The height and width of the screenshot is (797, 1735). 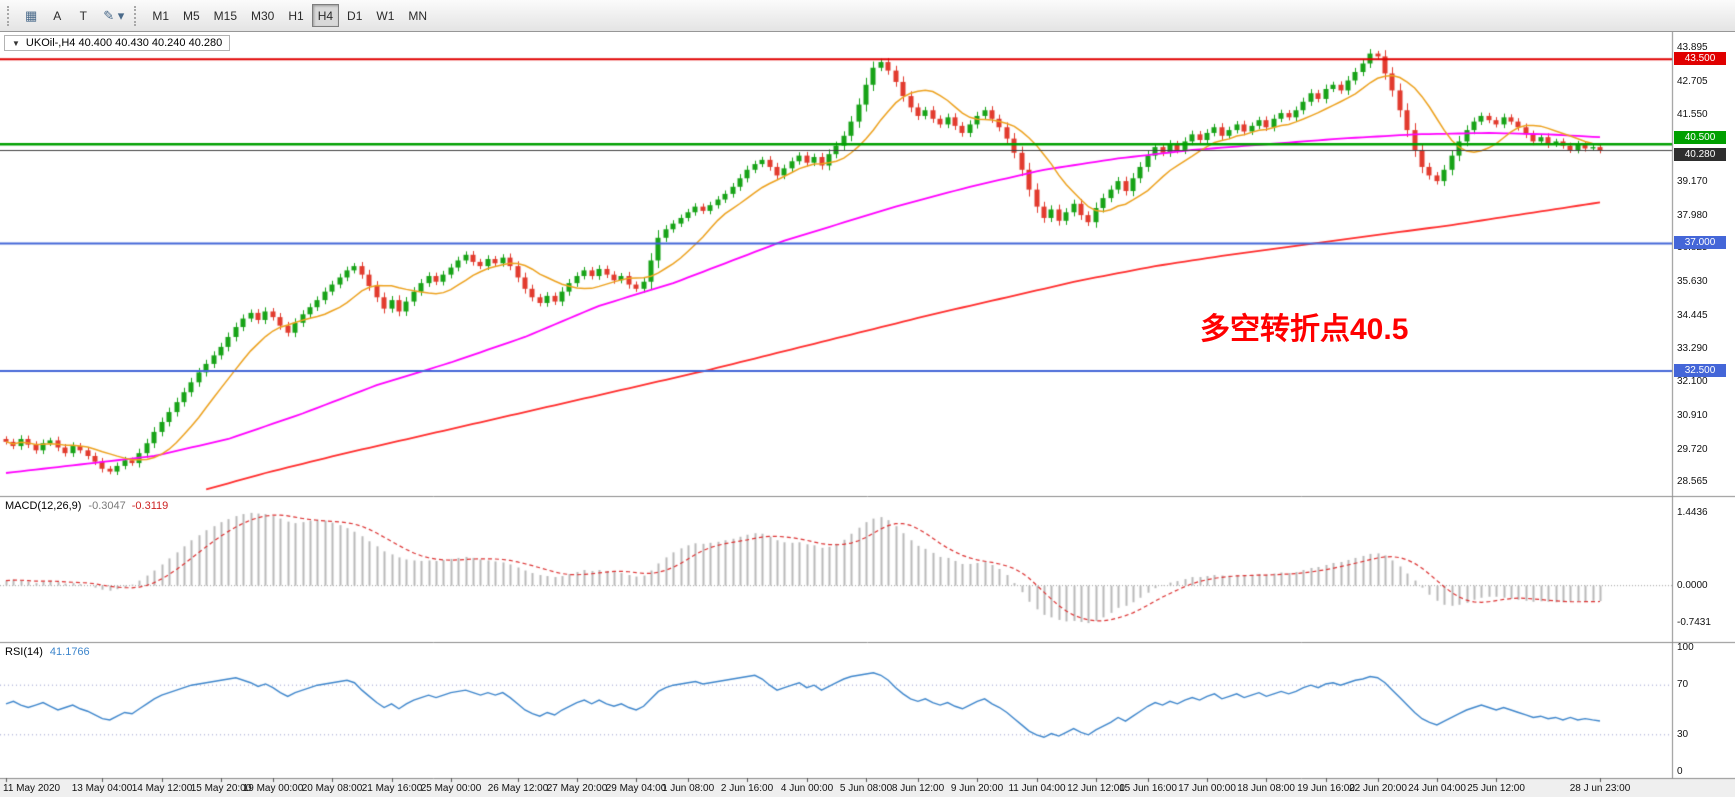 What do you see at coordinates (1703, 405) in the screenshot?
I see `price-axis` at bounding box center [1703, 405].